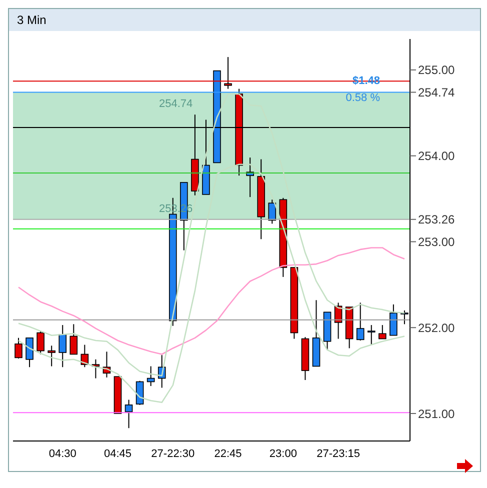 The height and width of the screenshot is (488, 487). I want to click on y-tick-label: 255.00, so click(437, 70).